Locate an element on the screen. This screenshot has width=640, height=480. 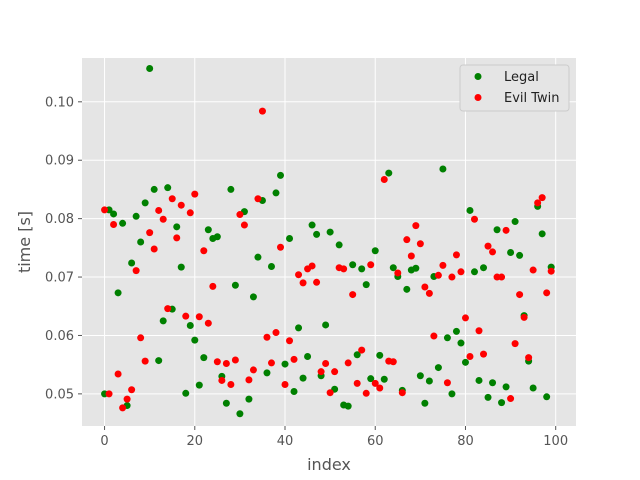
x-tick-label: 40 is located at coordinates (285, 441).